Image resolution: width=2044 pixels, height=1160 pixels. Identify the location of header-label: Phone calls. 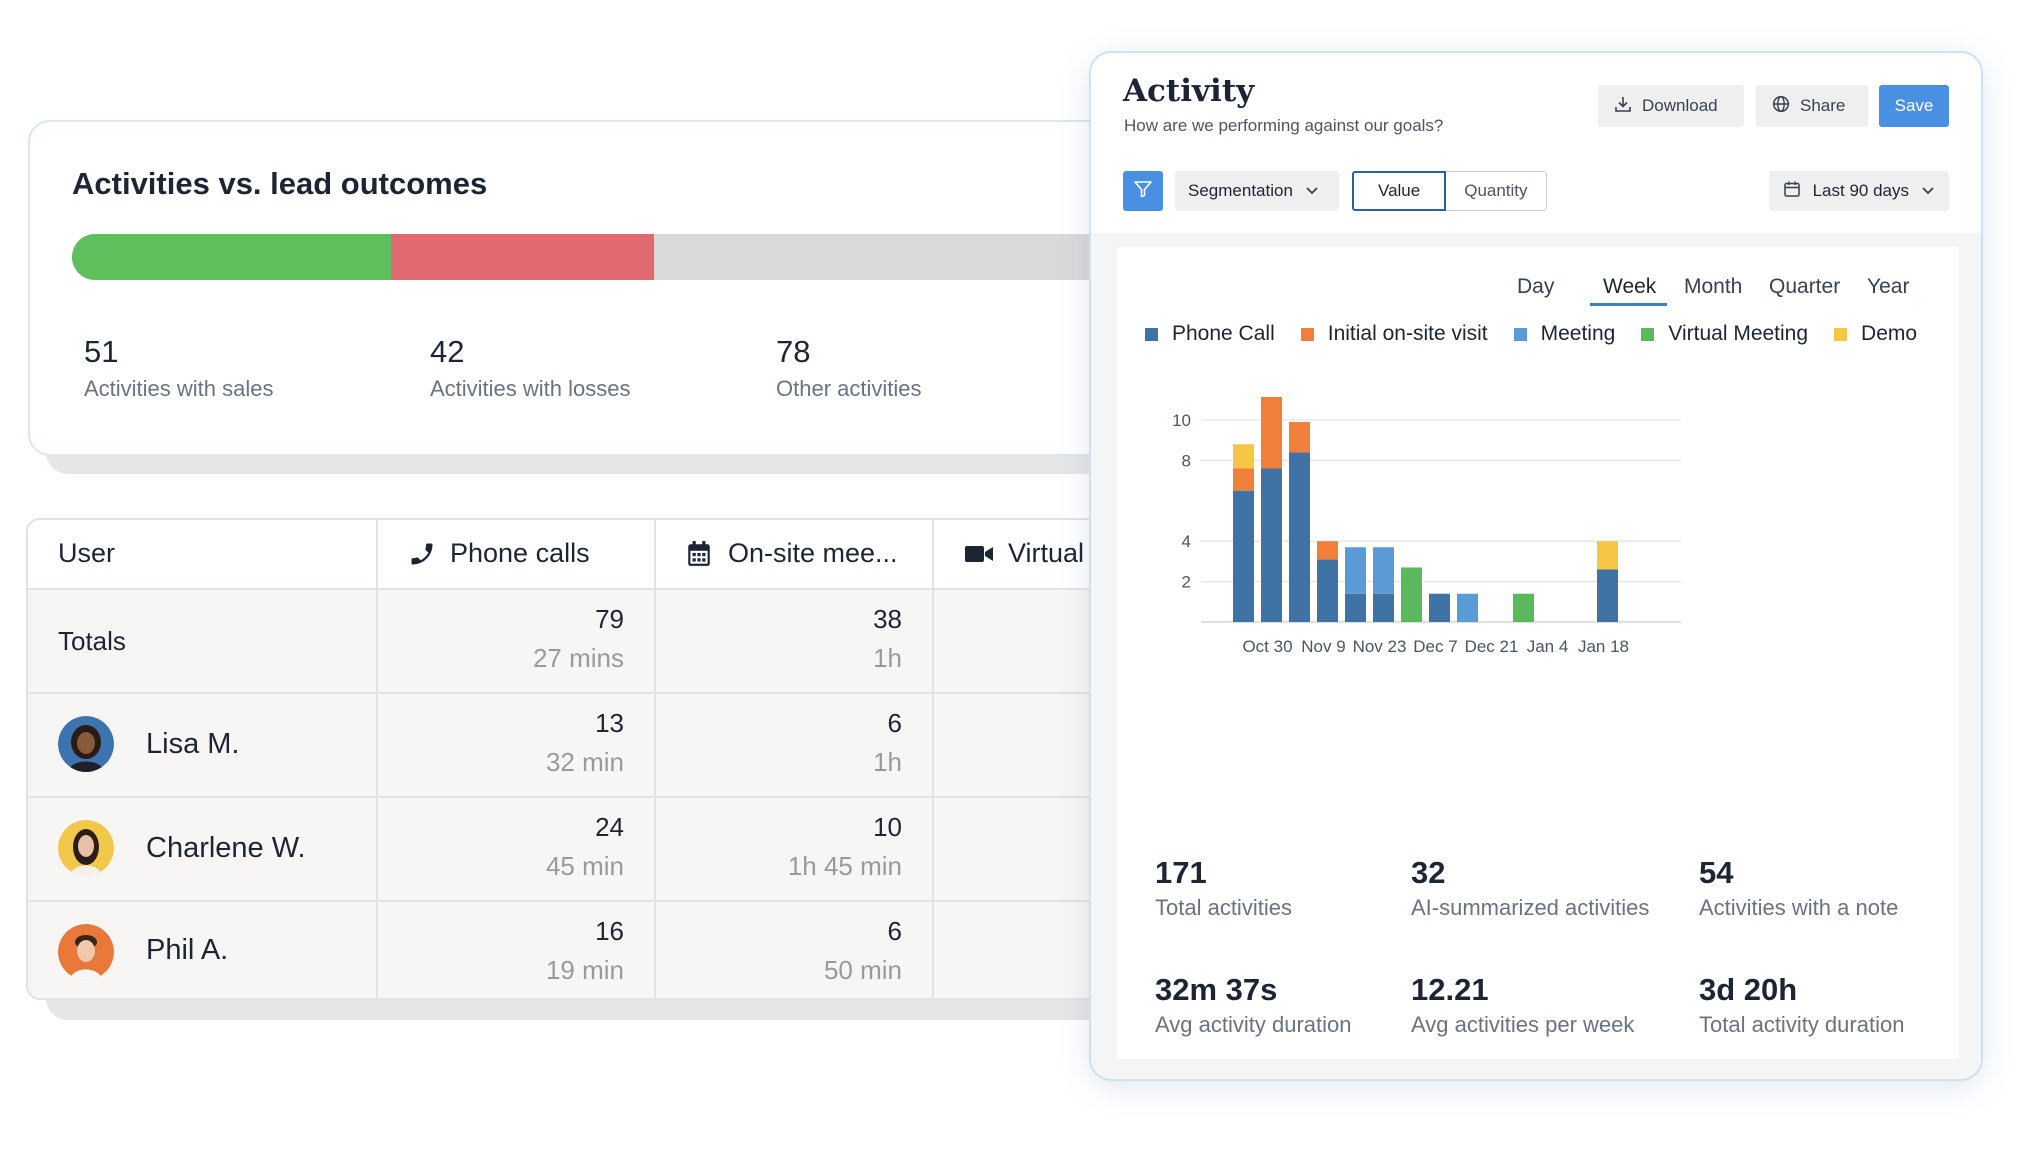
(520, 553).